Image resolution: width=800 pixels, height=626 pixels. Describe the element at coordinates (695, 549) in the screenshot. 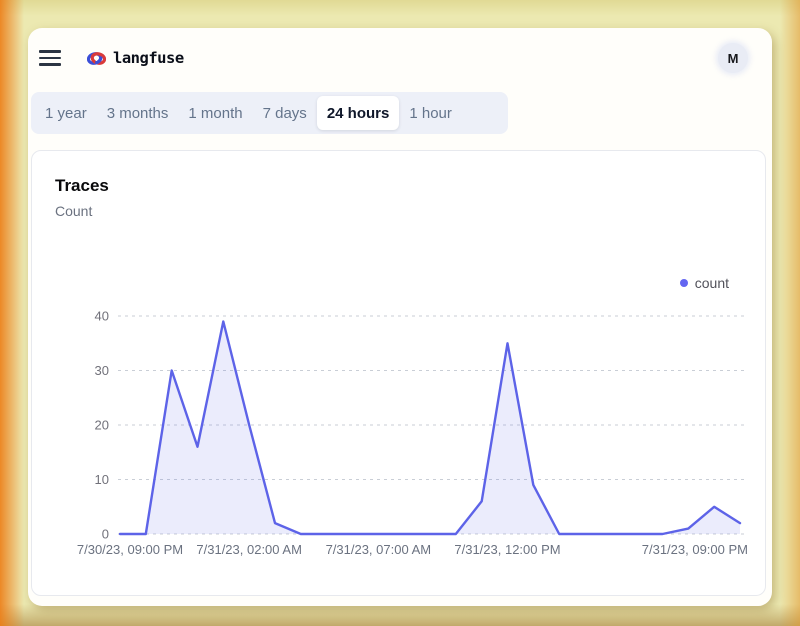

I see `svg-text: 7/31/23, 09:00 PM` at that location.